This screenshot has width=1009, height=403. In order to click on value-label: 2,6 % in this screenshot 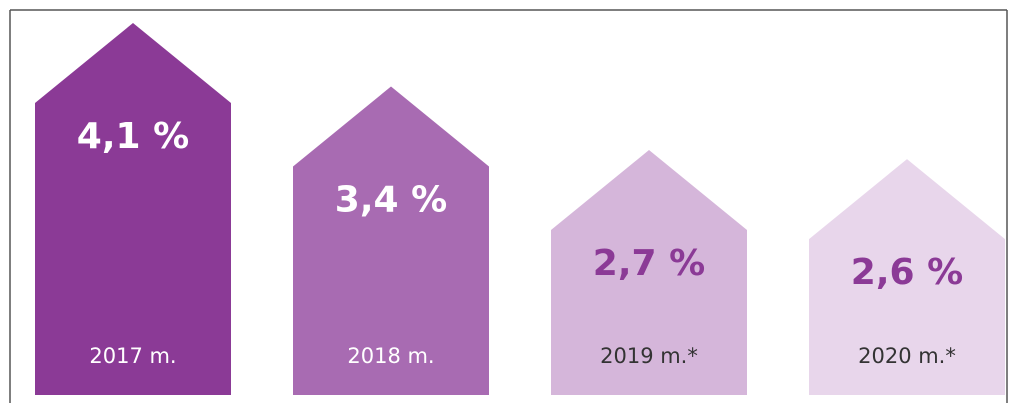, I will do `click(907, 272)`.